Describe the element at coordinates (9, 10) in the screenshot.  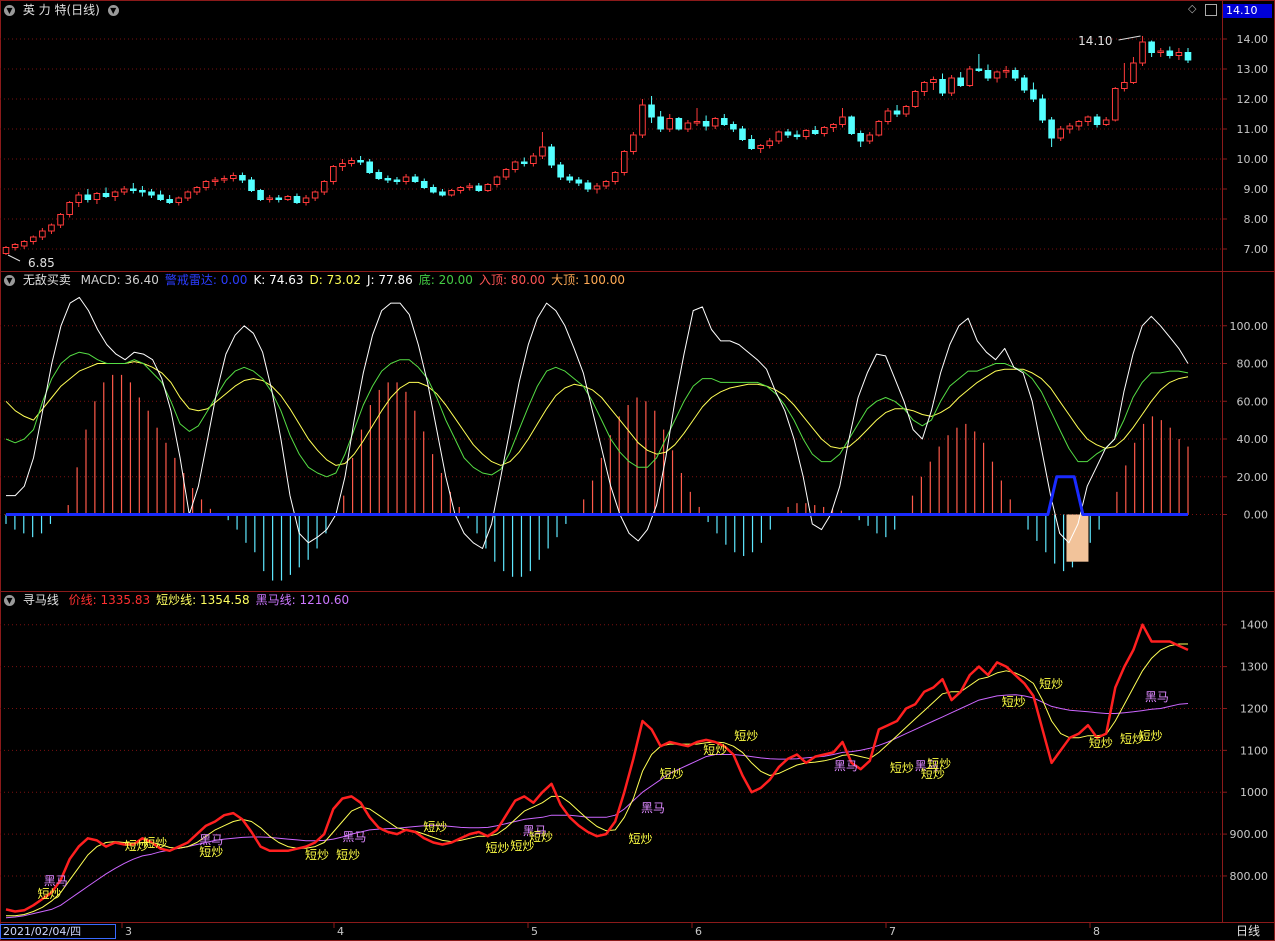
I see `collapse-icon: ▼` at that location.